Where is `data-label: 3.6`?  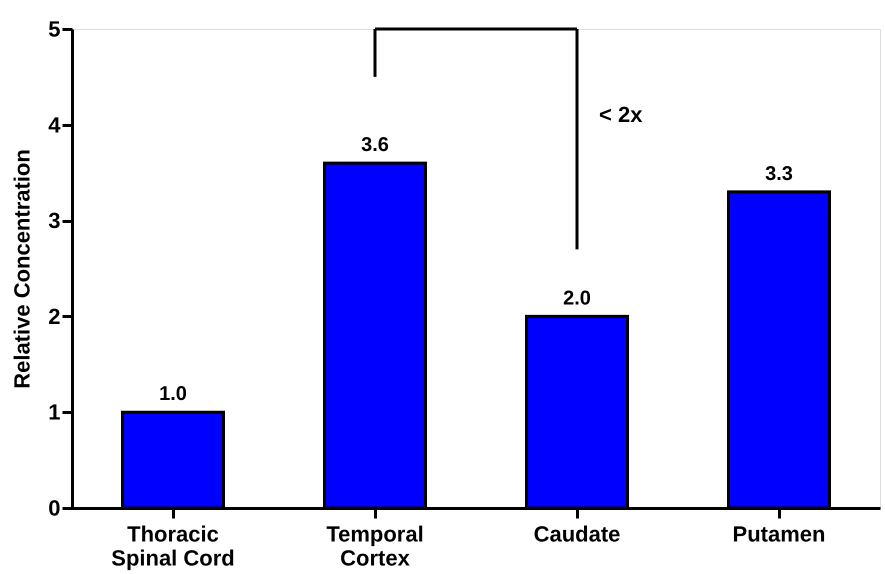 data-label: 3.6 is located at coordinates (375, 145).